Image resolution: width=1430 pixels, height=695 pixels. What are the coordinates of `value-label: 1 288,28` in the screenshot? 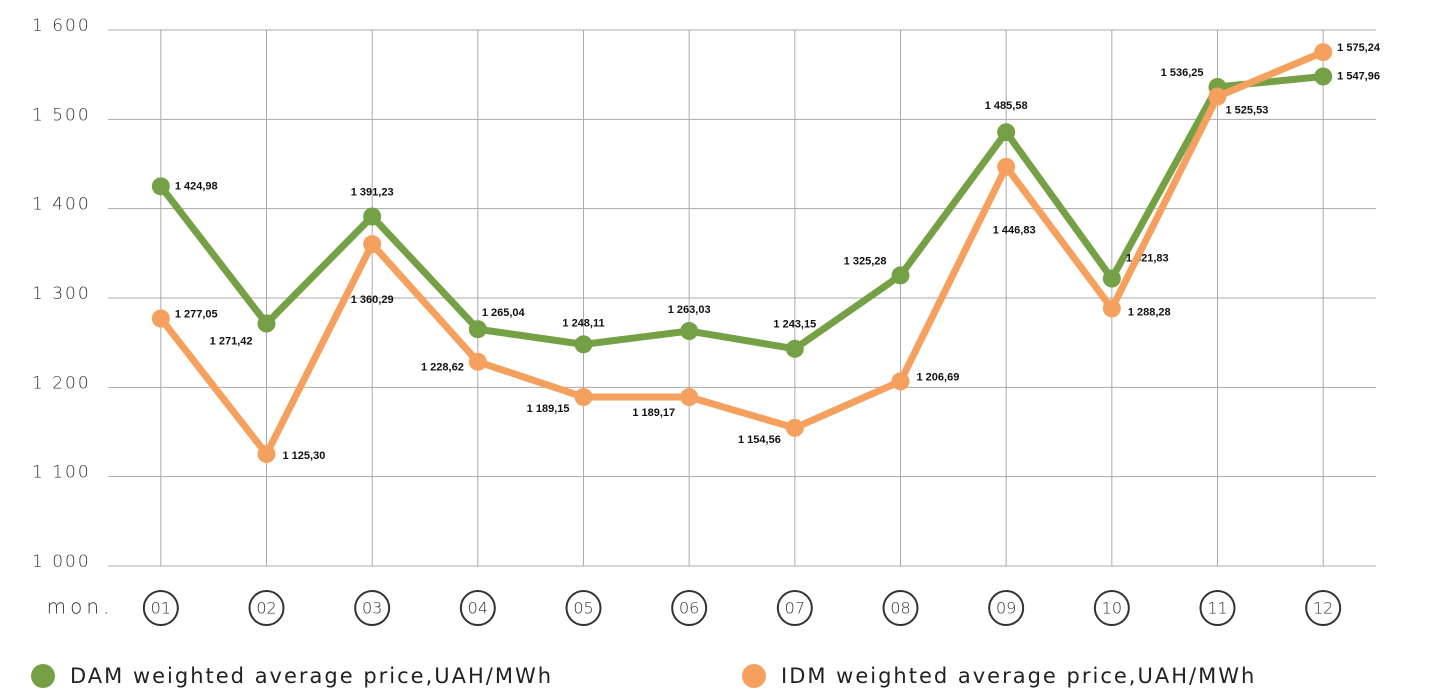 It's located at (1149, 312).